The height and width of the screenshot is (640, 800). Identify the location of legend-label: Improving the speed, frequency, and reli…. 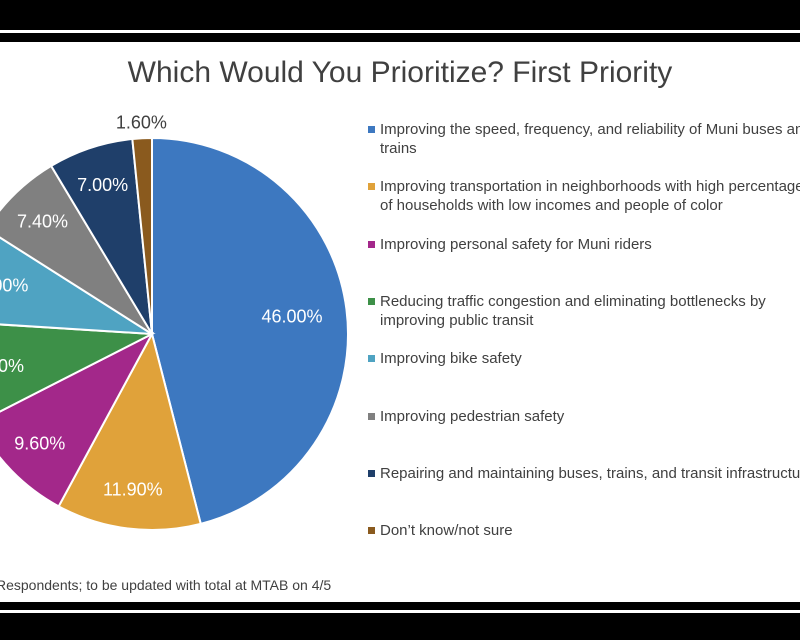
(590, 139).